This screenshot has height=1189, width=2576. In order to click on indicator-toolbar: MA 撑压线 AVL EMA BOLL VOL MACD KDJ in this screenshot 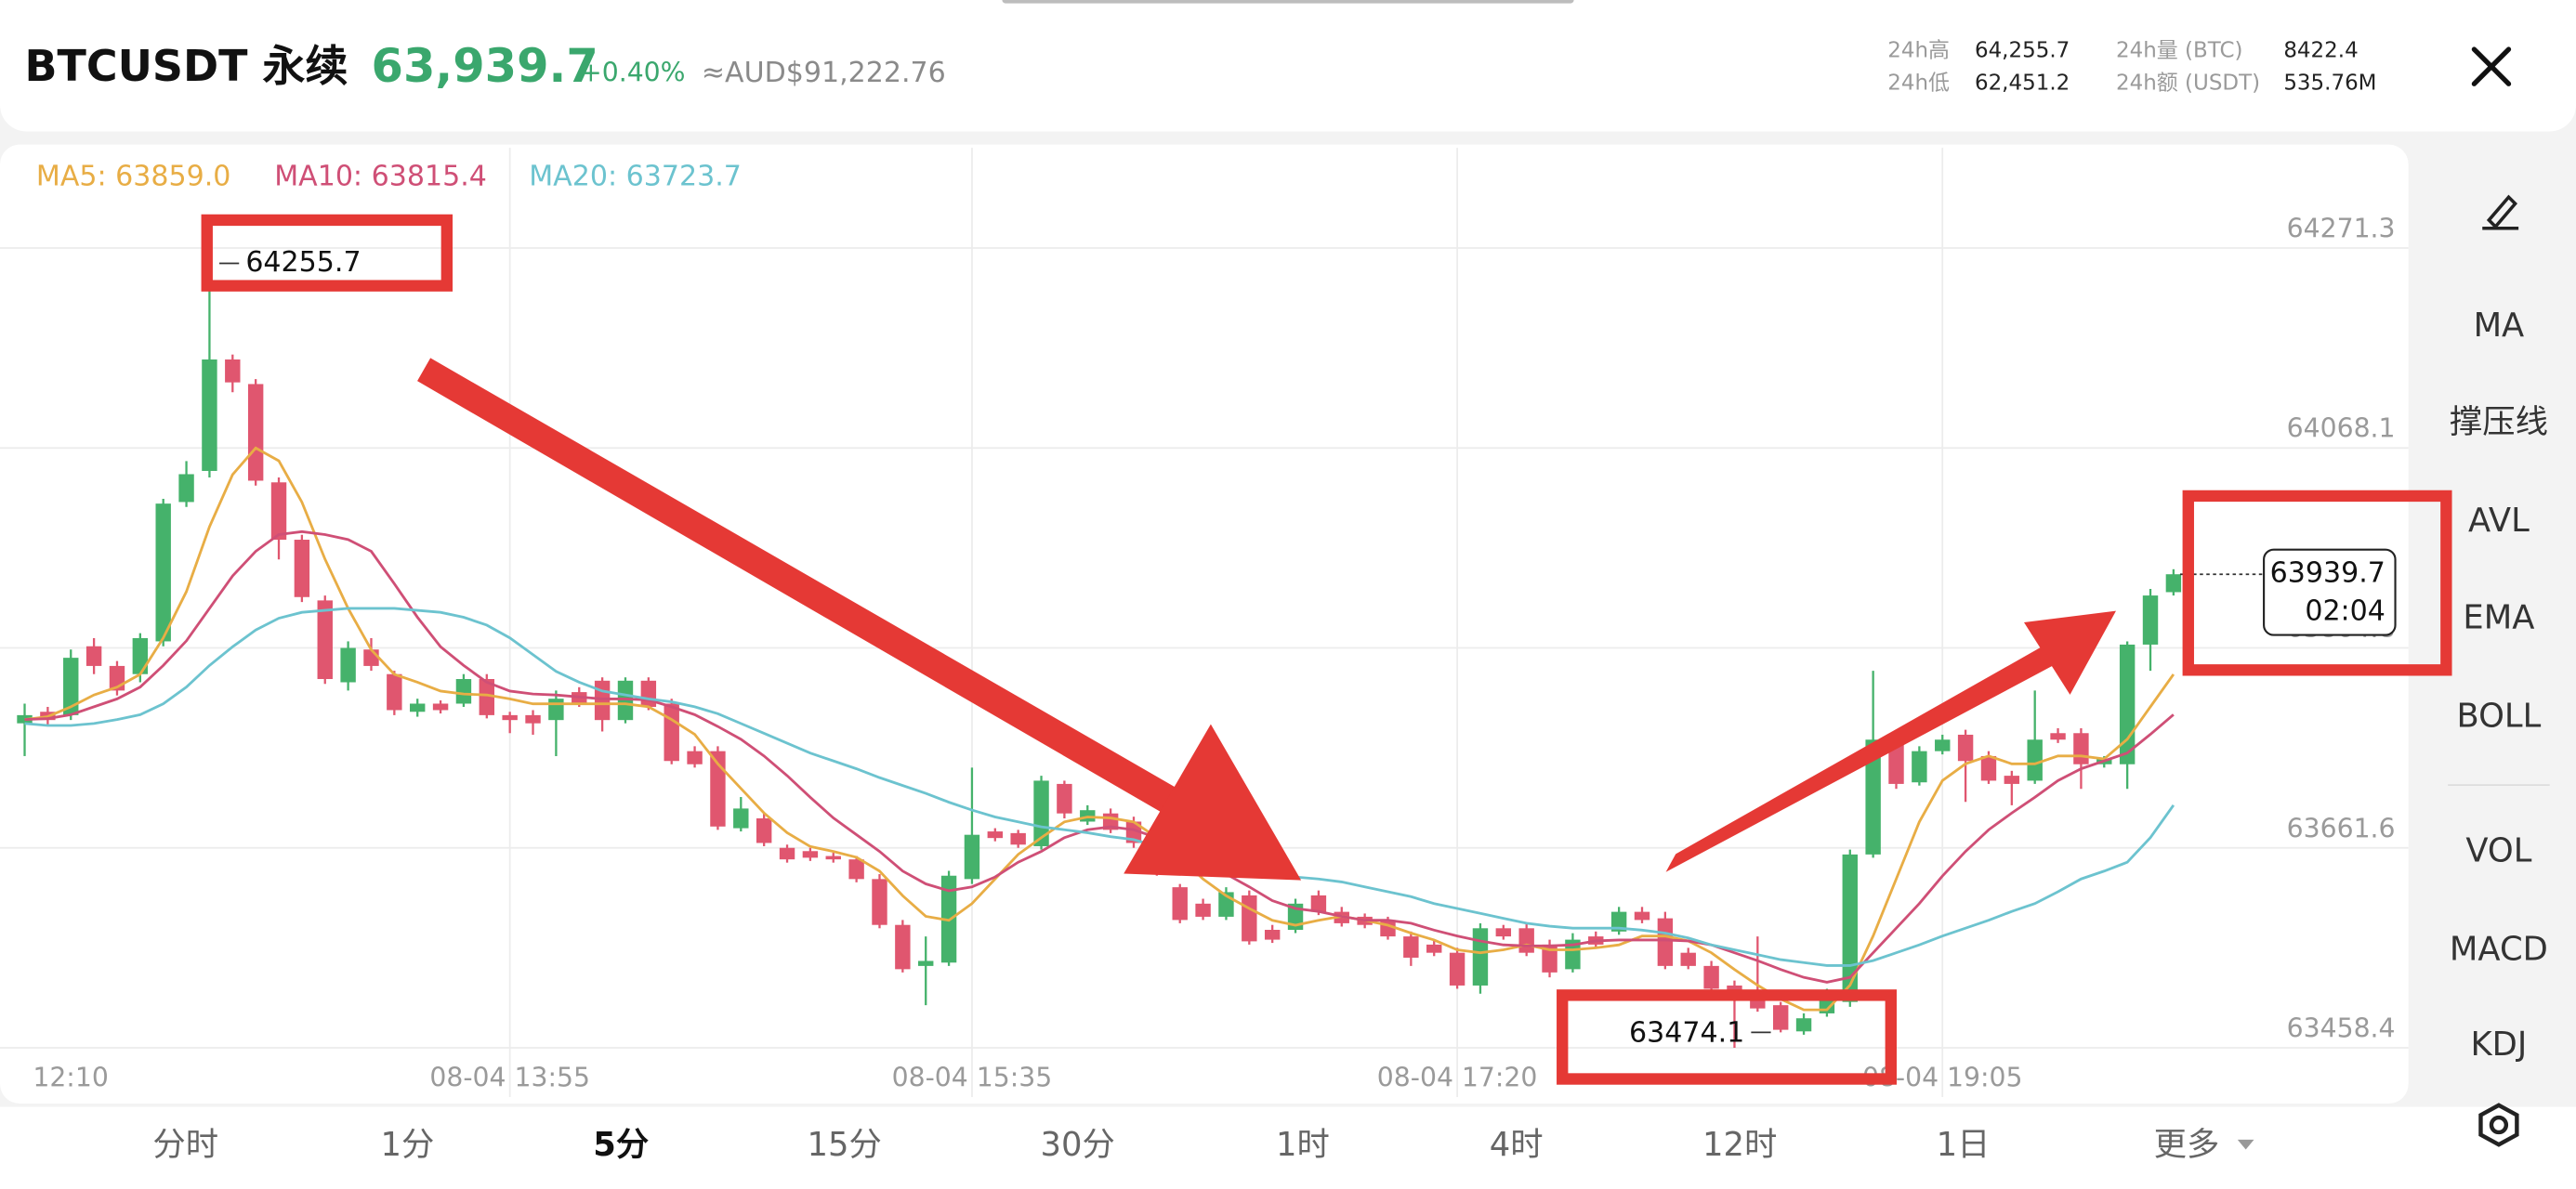, I will do `click(2499, 671)`.